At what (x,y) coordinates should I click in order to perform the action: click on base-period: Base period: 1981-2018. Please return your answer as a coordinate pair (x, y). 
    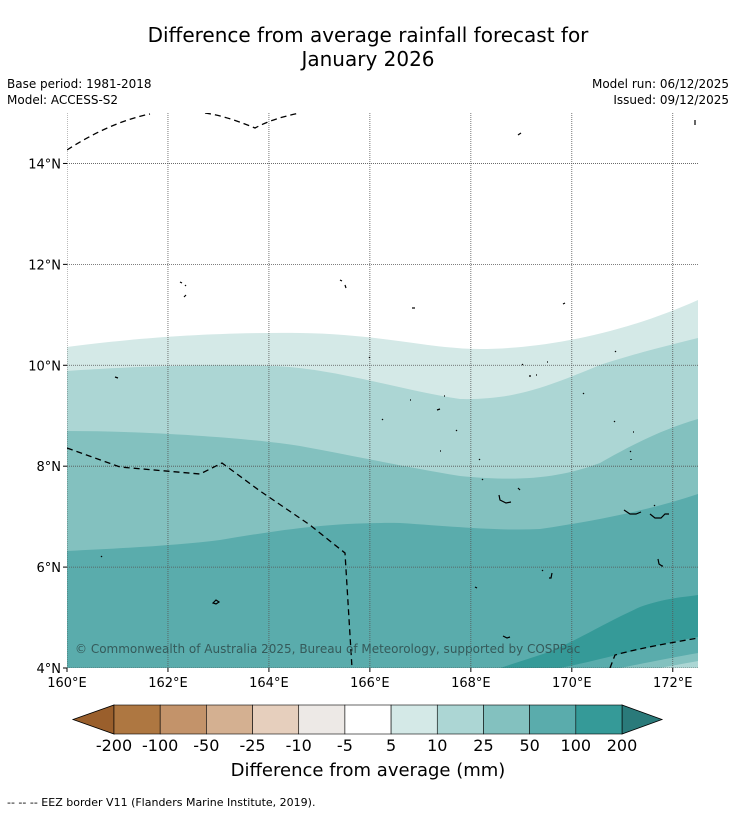
    Looking at the image, I should click on (79, 84).